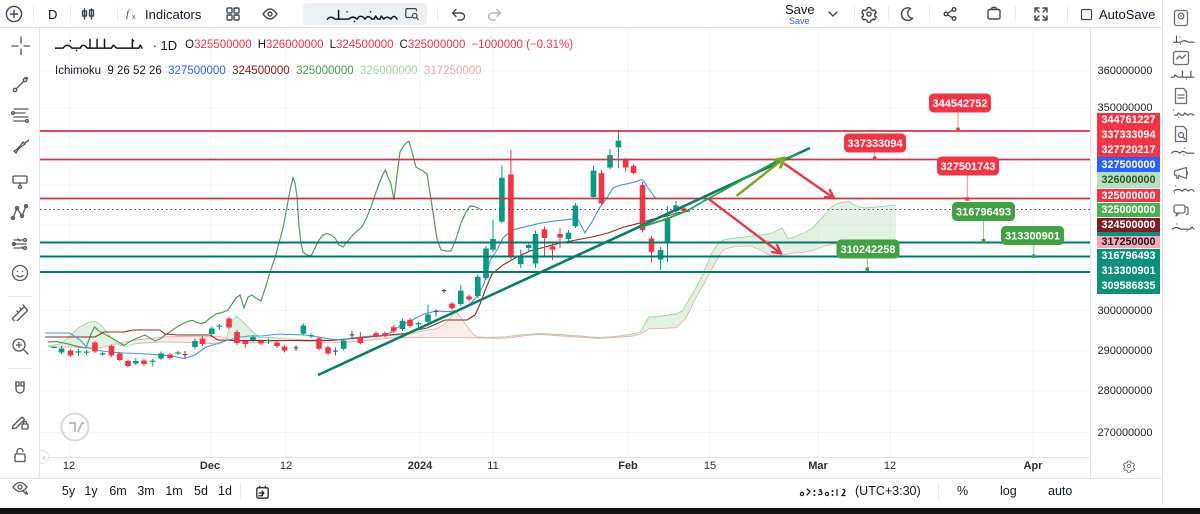 The image size is (1200, 514). I want to click on svg-text: 316796493, so click(983, 213).